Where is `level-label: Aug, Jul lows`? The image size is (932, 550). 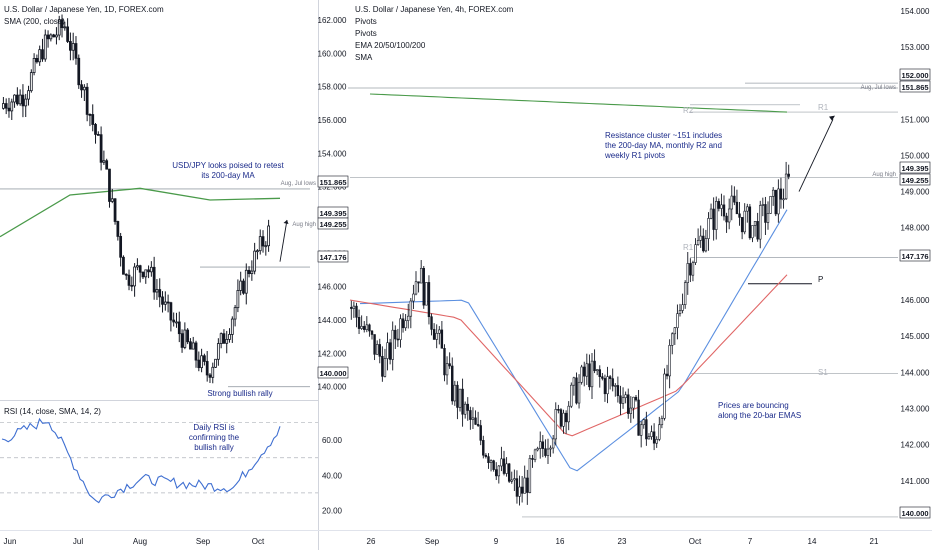
level-label: Aug, Jul lows is located at coordinates (878, 88).